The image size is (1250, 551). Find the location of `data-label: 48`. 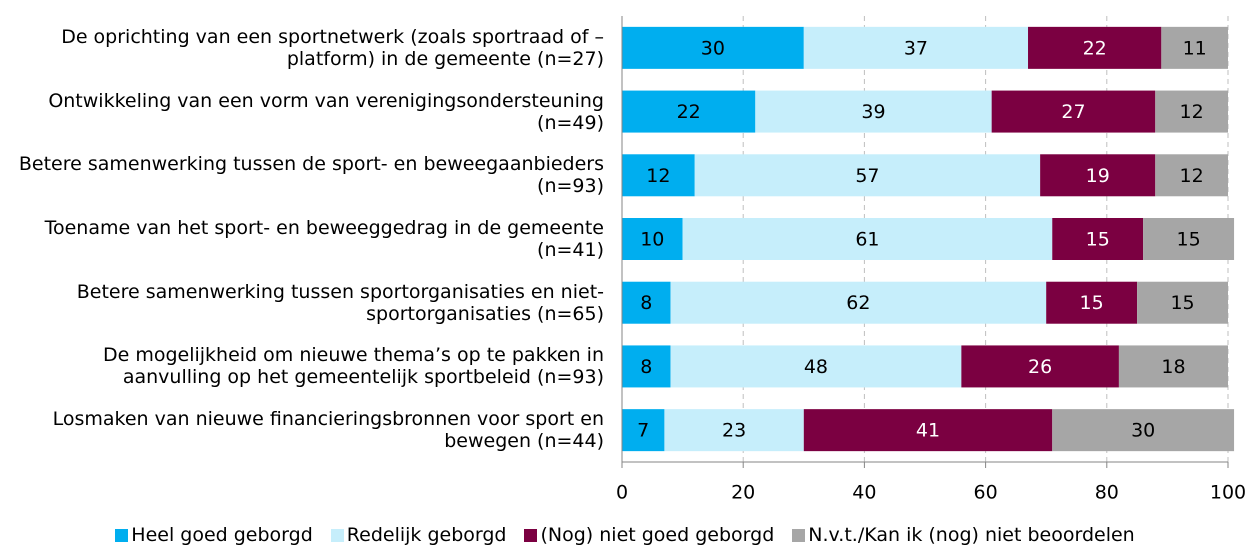

data-label: 48 is located at coordinates (816, 367).